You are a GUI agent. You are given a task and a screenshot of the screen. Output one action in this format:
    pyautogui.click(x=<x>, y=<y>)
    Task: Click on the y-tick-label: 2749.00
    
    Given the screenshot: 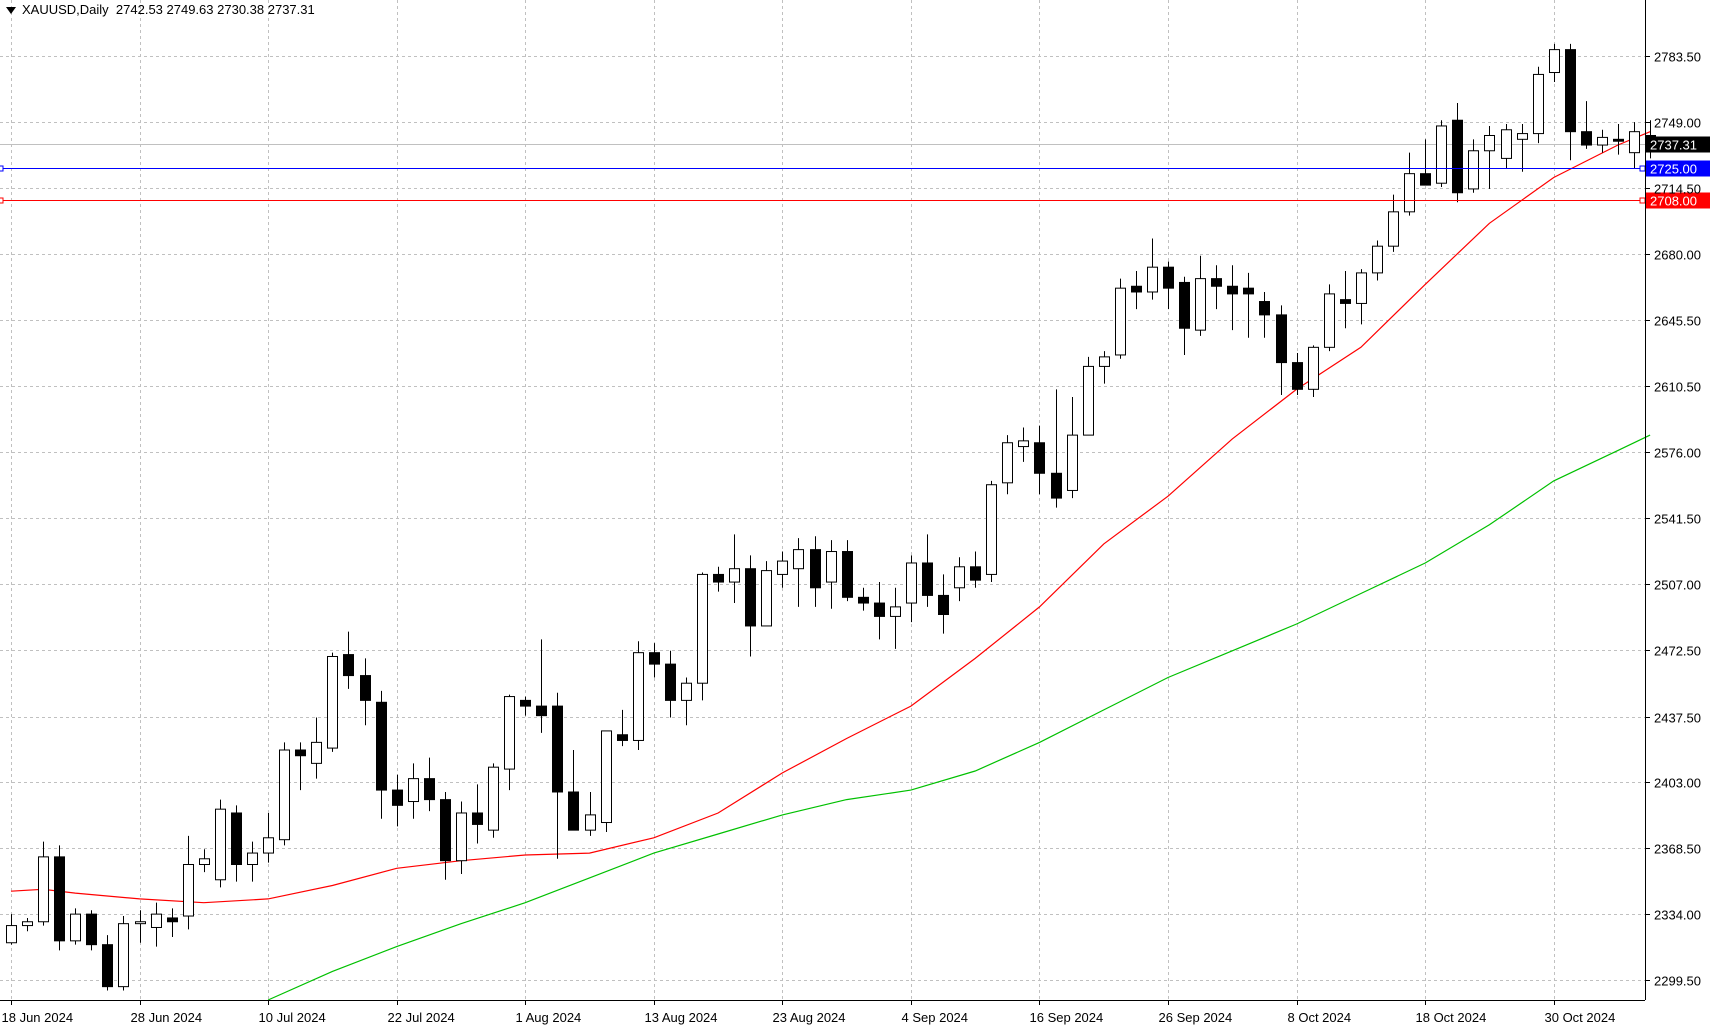 What is the action you would take?
    pyautogui.click(x=1677, y=123)
    